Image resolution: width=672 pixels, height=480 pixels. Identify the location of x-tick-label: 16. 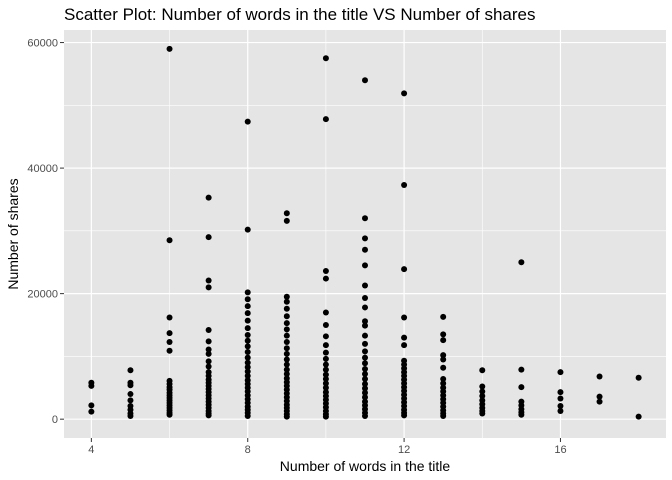
(560, 450).